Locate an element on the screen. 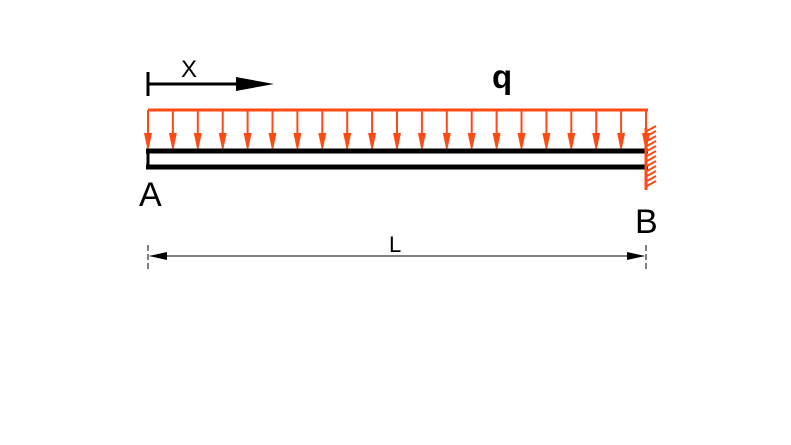 The height and width of the screenshot is (445, 791). label-a: A is located at coordinates (150, 195).